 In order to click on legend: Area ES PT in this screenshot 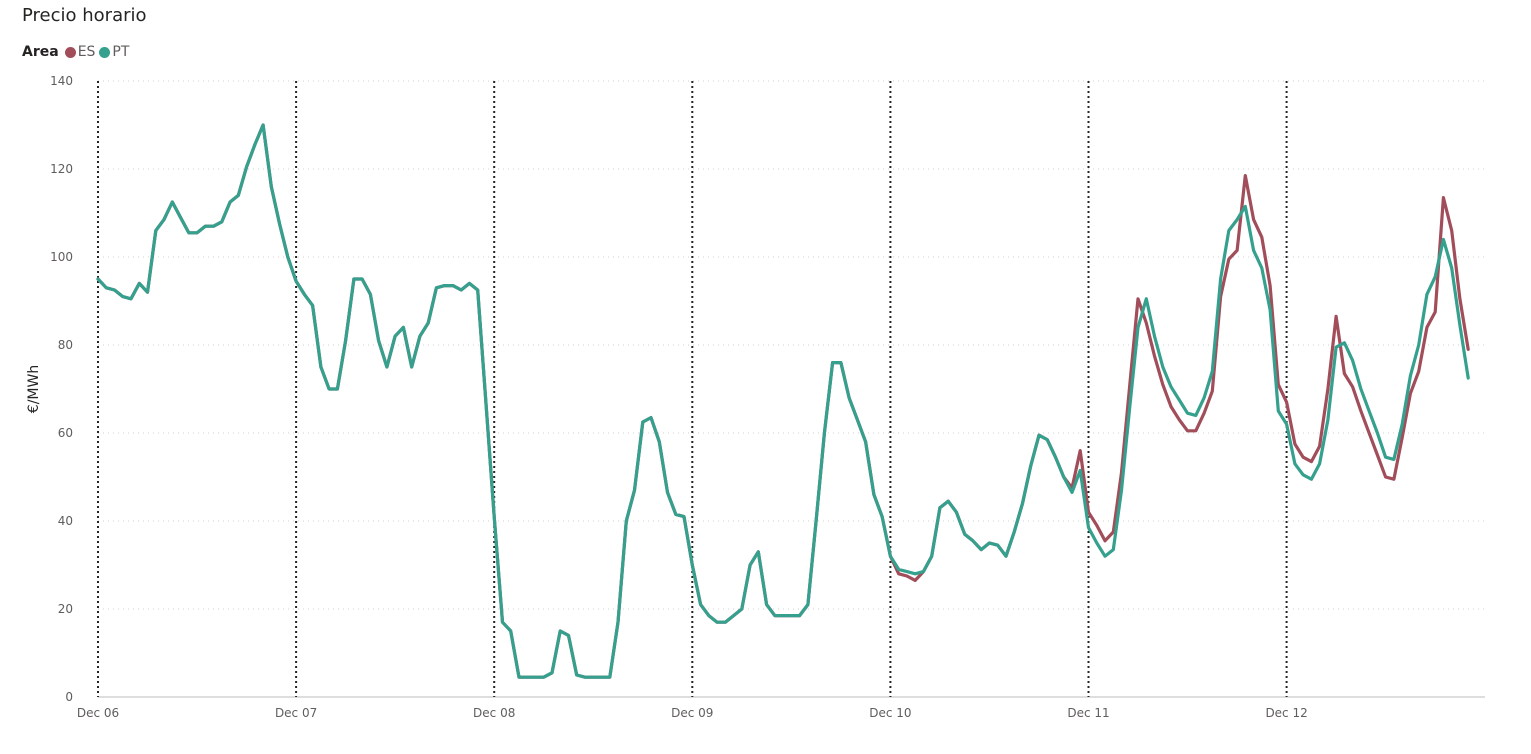, I will do `click(77, 52)`.